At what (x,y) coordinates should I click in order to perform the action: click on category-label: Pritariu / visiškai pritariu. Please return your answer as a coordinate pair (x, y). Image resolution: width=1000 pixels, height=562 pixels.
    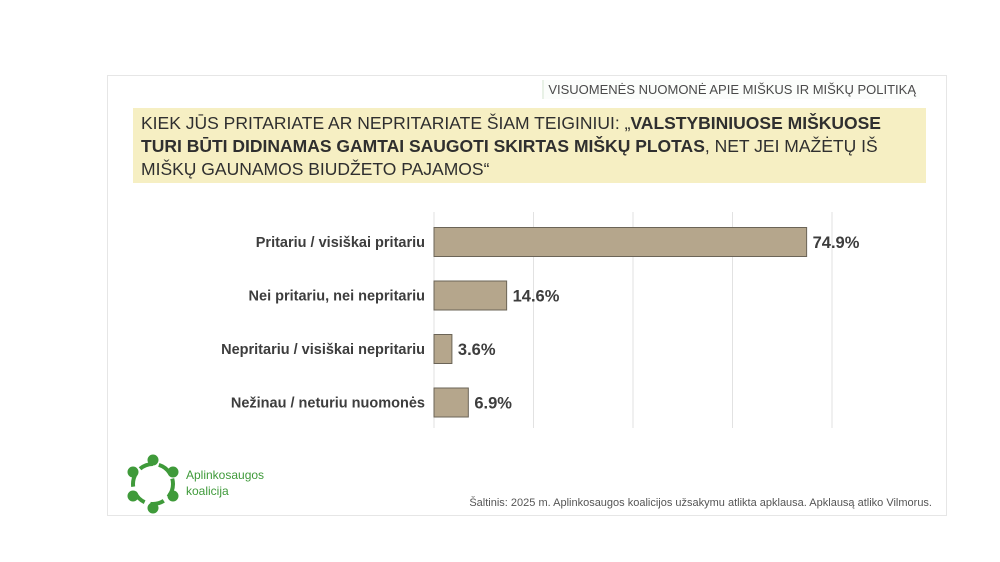
    Looking at the image, I should click on (340, 243).